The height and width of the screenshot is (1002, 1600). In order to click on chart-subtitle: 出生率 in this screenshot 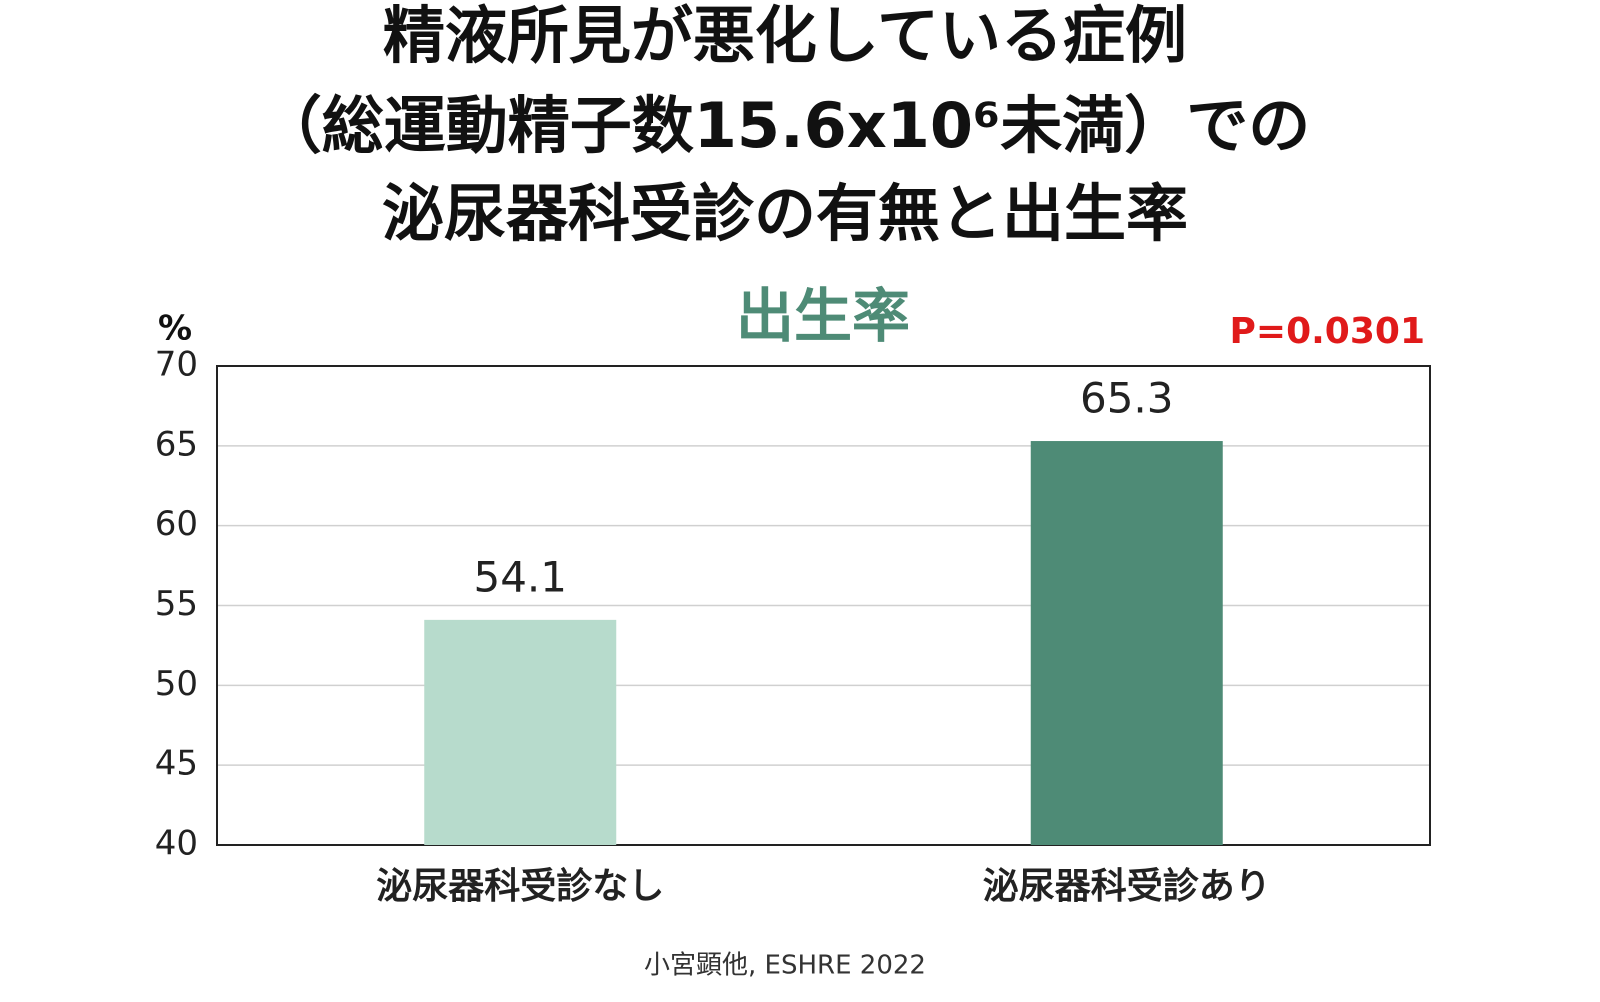, I will do `click(823, 316)`.